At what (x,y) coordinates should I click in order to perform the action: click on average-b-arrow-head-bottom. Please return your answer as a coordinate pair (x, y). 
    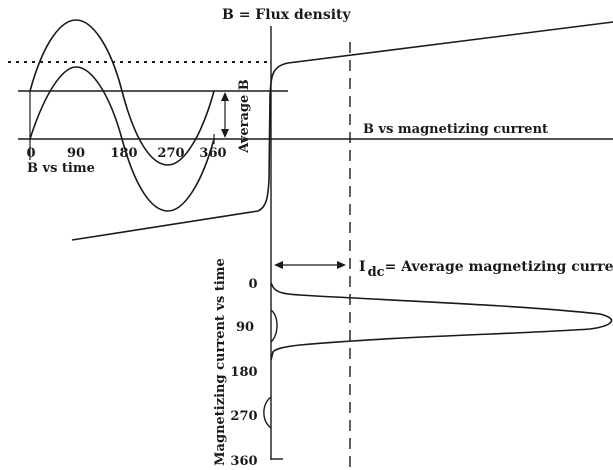
    Looking at the image, I should click on (225, 133).